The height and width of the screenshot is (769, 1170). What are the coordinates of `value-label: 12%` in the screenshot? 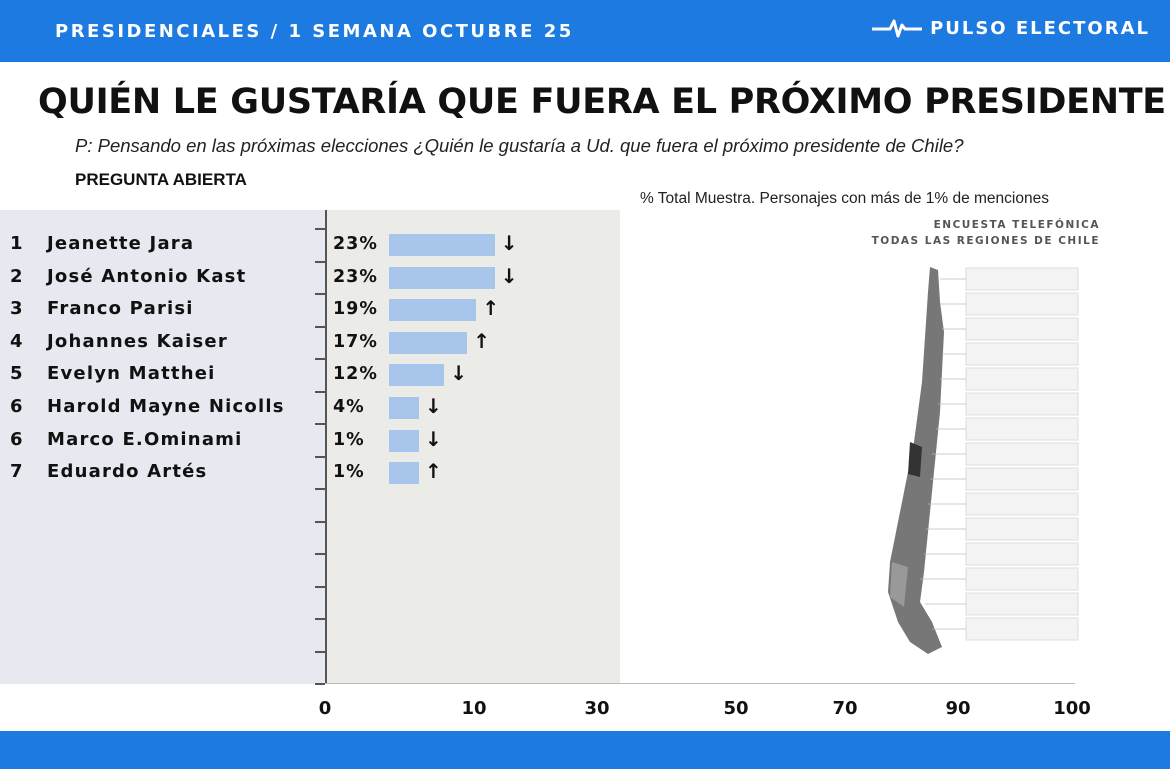 It's located at (355, 374).